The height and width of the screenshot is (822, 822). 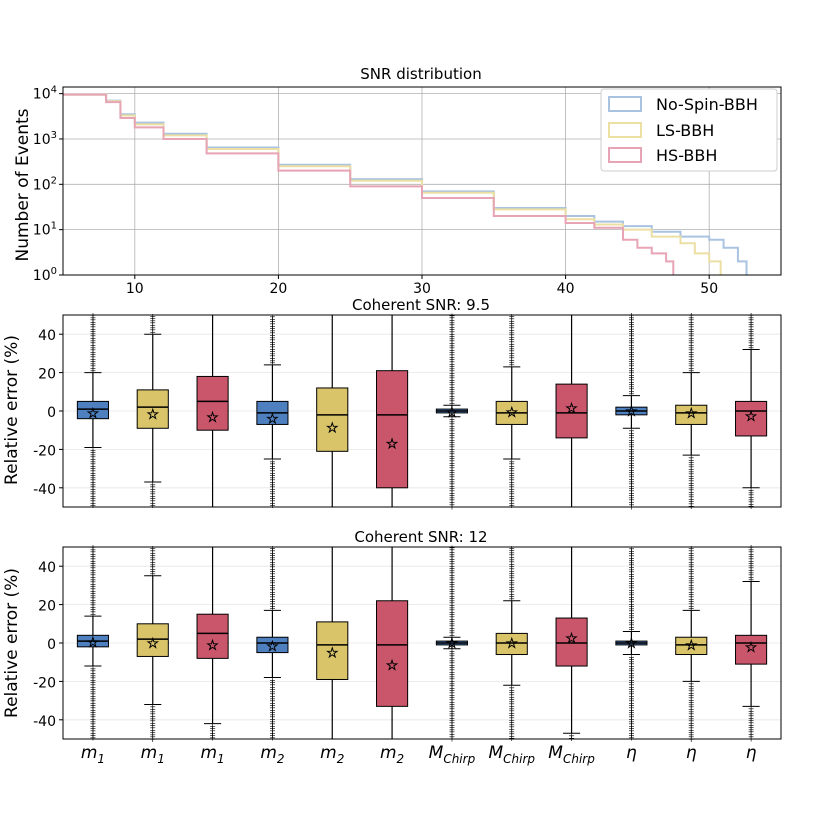 What do you see at coordinates (625, 104) in the screenshot?
I see `legend-swatch-no-spin` at bounding box center [625, 104].